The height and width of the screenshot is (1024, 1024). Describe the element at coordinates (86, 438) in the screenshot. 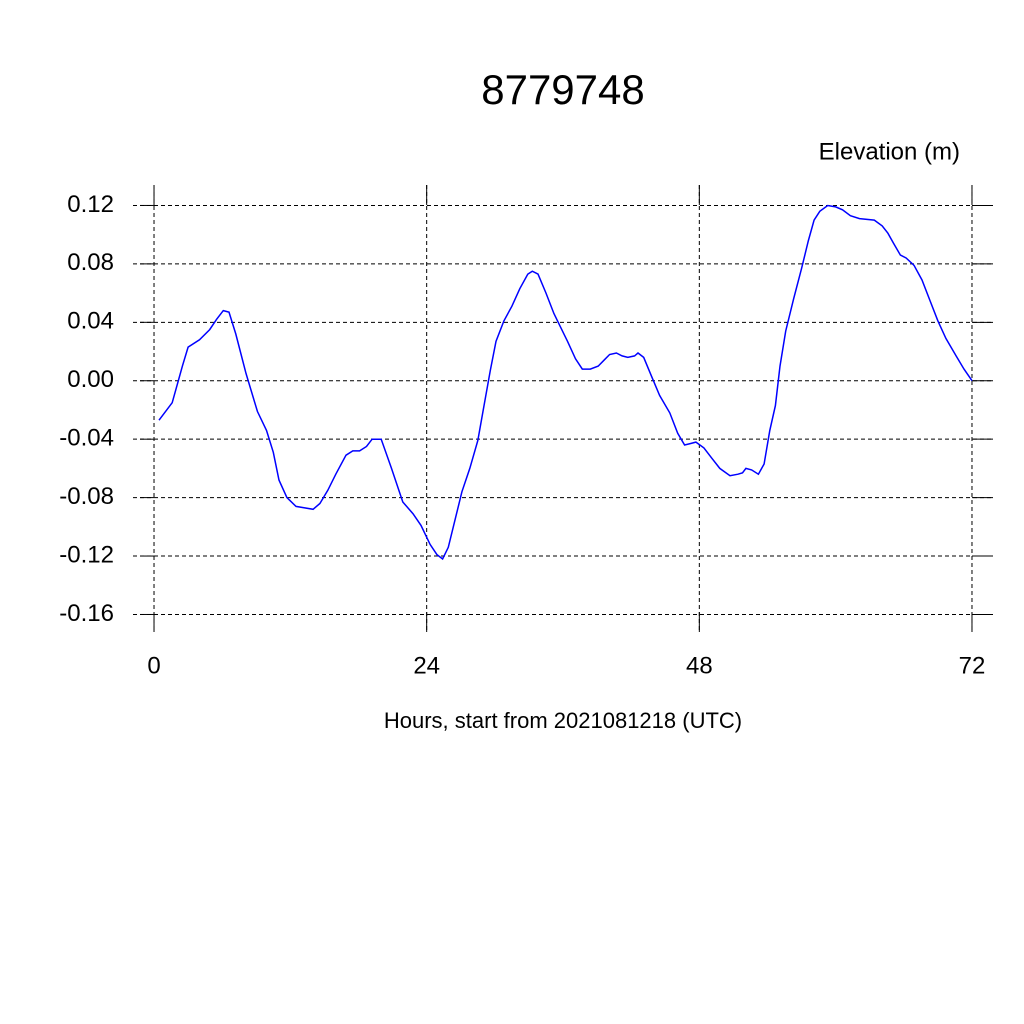

I see `y-tick-label: -0.04` at that location.